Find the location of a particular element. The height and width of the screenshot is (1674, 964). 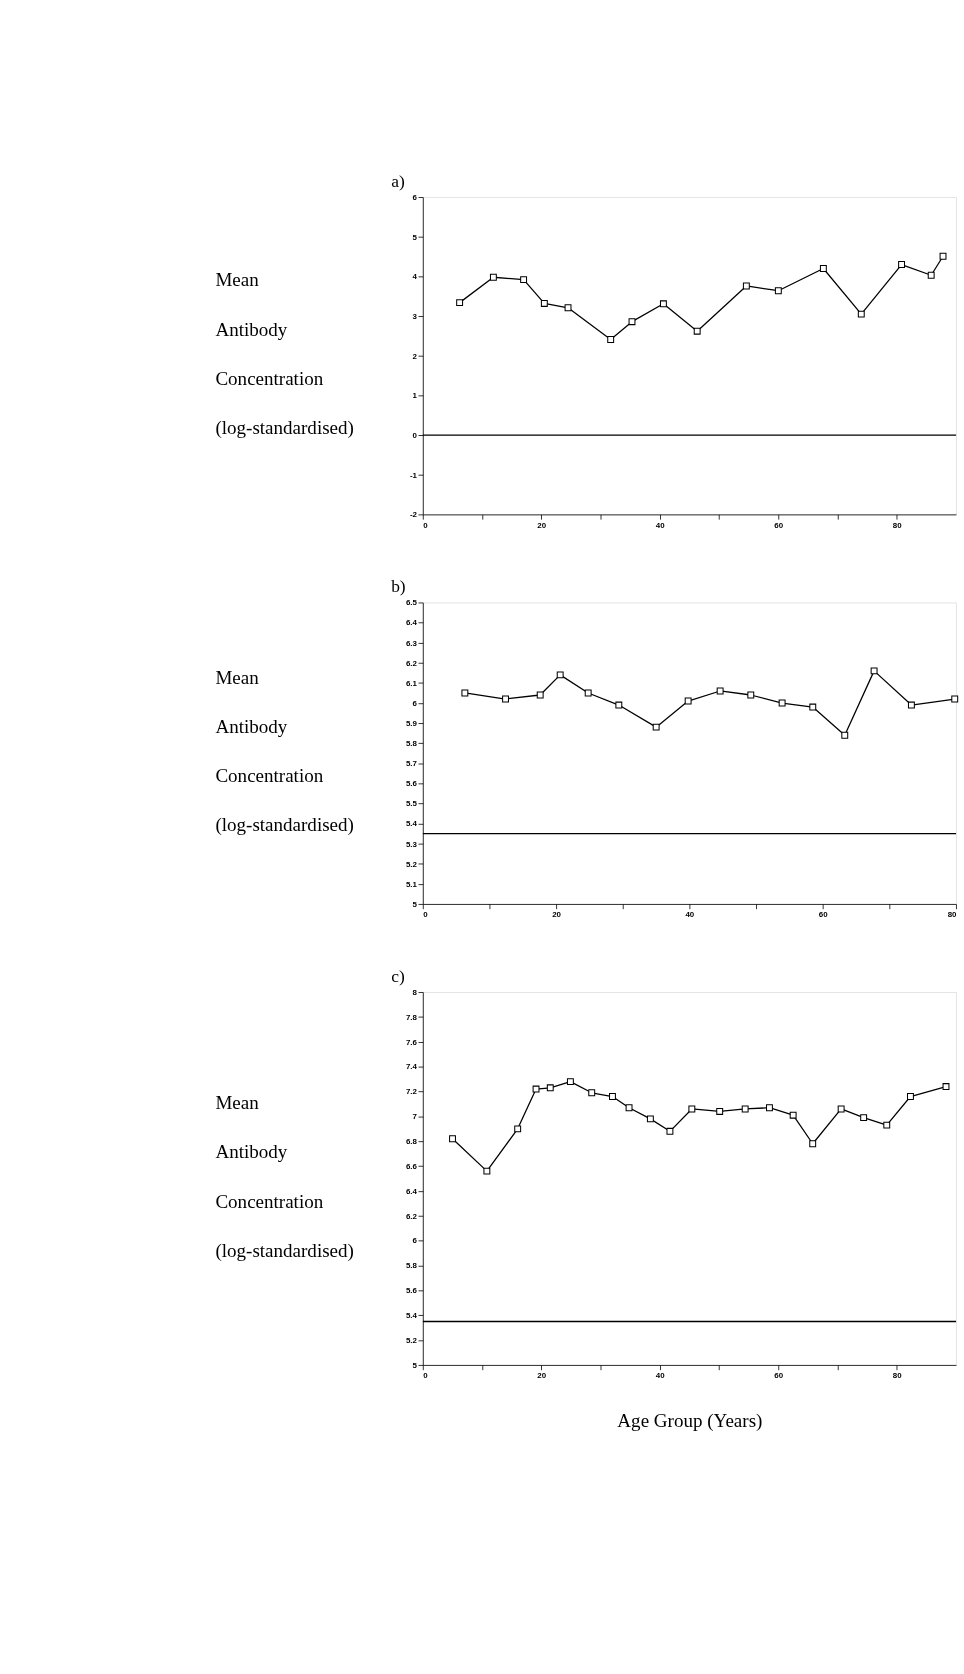

y-tick-label: 5.1 is located at coordinates (411, 884).